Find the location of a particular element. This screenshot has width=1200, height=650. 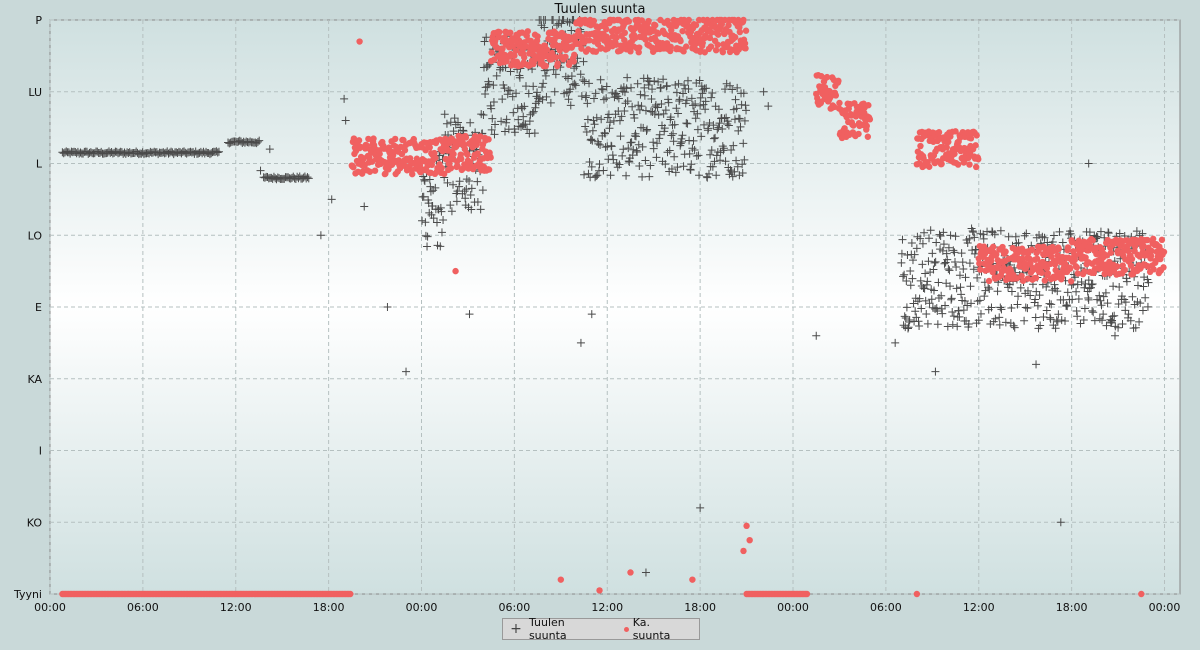

y-tick-label: P is located at coordinates (38, 20).